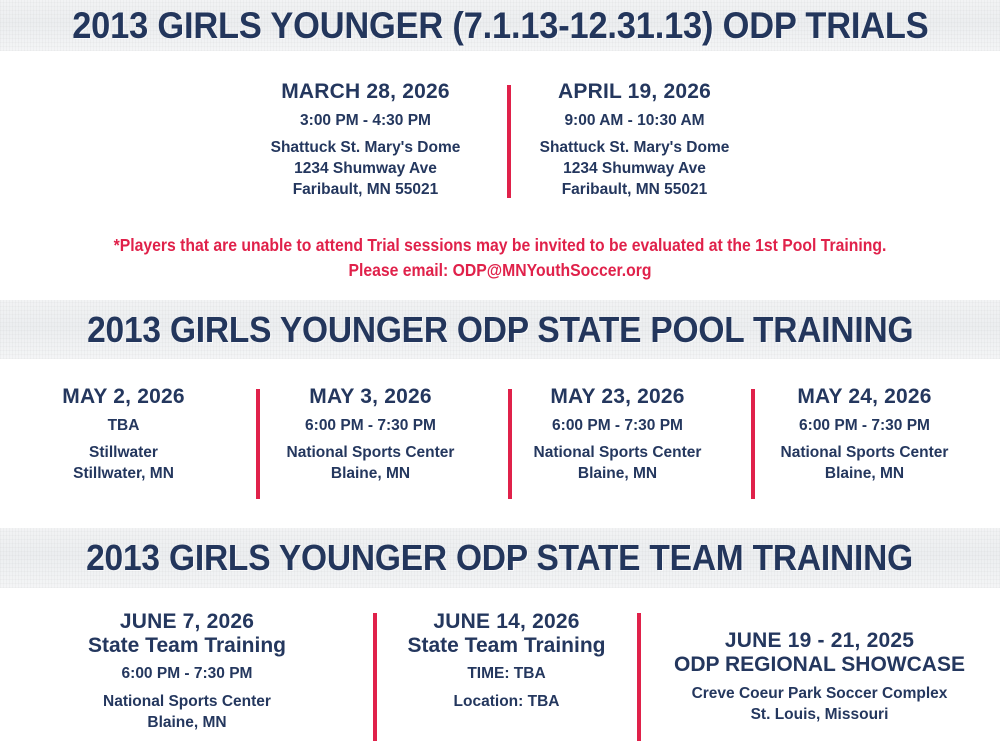 This screenshot has width=1000, height=750. I want to click on event-time: 3:00 PM - 4:30 PM, so click(365, 120).